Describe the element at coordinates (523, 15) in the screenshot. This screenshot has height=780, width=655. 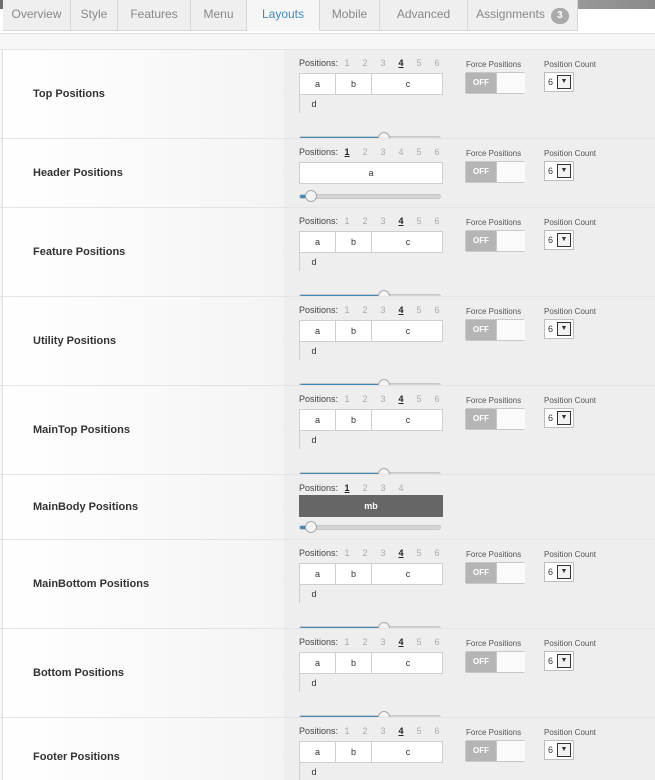
I see `tab-assignments: Assignments 3` at that location.